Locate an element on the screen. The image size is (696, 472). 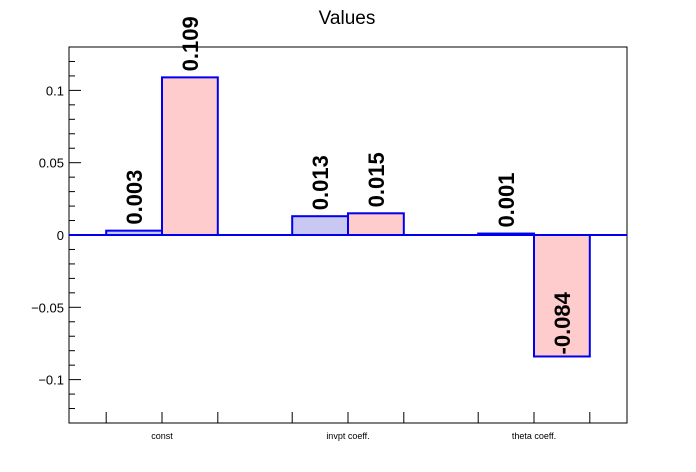
y-tick-label: 0.05 is located at coordinates (51, 163).